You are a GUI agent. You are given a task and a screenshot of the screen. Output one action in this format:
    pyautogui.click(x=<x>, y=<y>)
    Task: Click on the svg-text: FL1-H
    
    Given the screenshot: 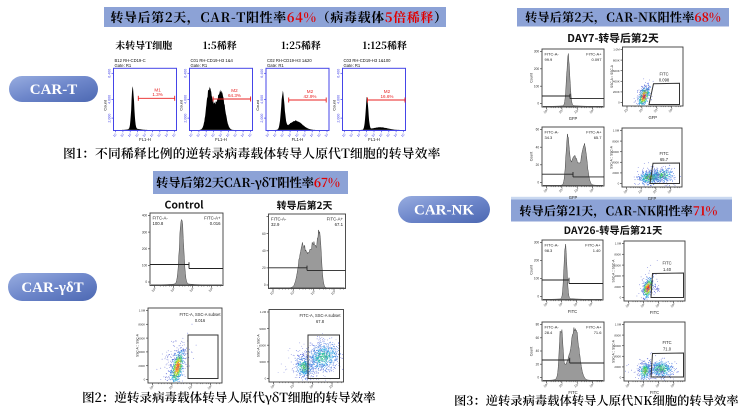 What is the action you would take?
    pyautogui.click(x=298, y=139)
    